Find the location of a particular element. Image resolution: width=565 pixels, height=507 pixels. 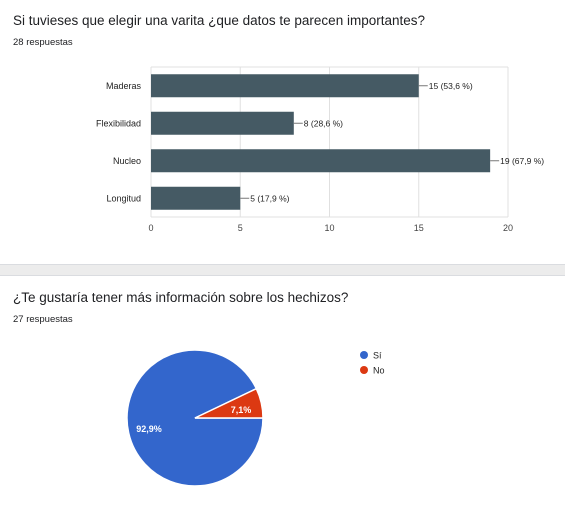

legend-label: No is located at coordinates (379, 371).